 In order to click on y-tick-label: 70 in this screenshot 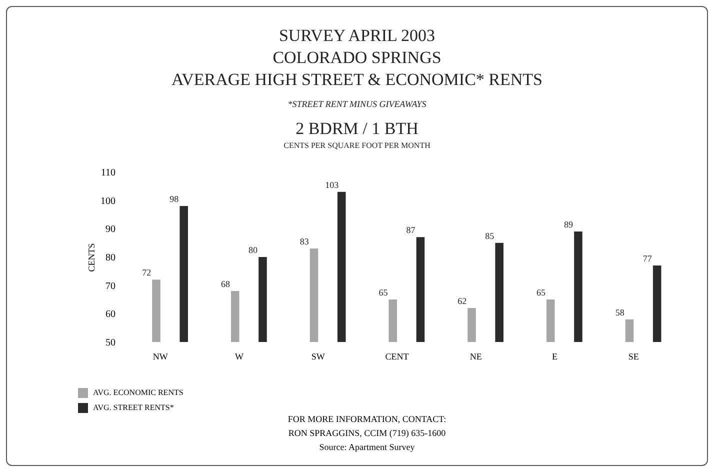, I will do `click(111, 286)`.